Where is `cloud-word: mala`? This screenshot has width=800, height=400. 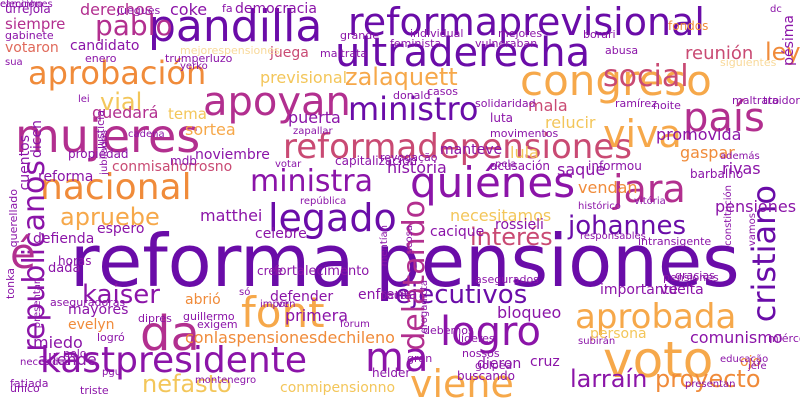
cloud-word: mala is located at coordinates (548, 105).